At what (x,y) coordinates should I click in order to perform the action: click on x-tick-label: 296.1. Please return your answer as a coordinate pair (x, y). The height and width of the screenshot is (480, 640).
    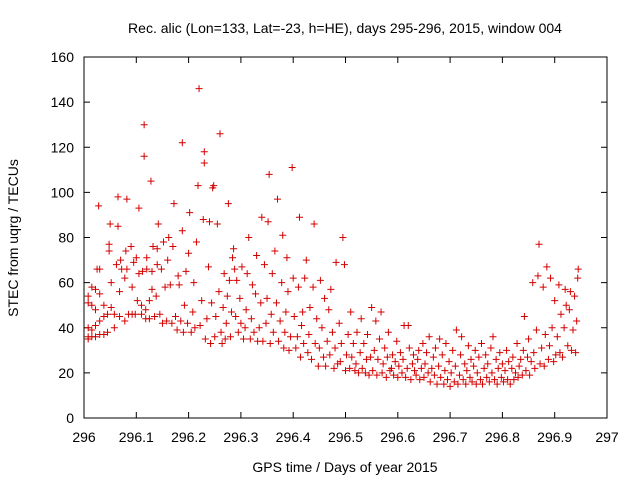
    Looking at the image, I should click on (136, 437).